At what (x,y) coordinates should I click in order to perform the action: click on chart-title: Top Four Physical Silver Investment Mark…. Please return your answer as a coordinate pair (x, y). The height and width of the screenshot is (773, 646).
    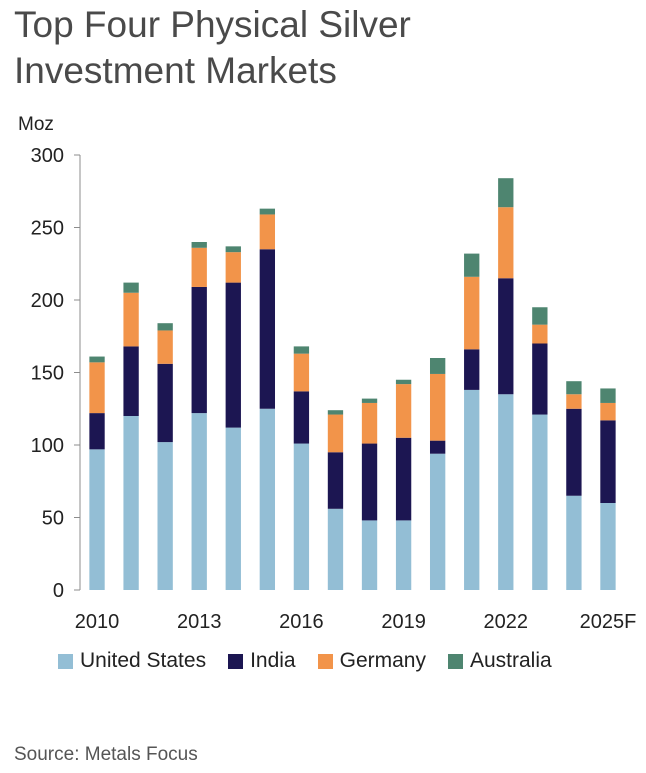
    Looking at the image, I should click on (324, 48).